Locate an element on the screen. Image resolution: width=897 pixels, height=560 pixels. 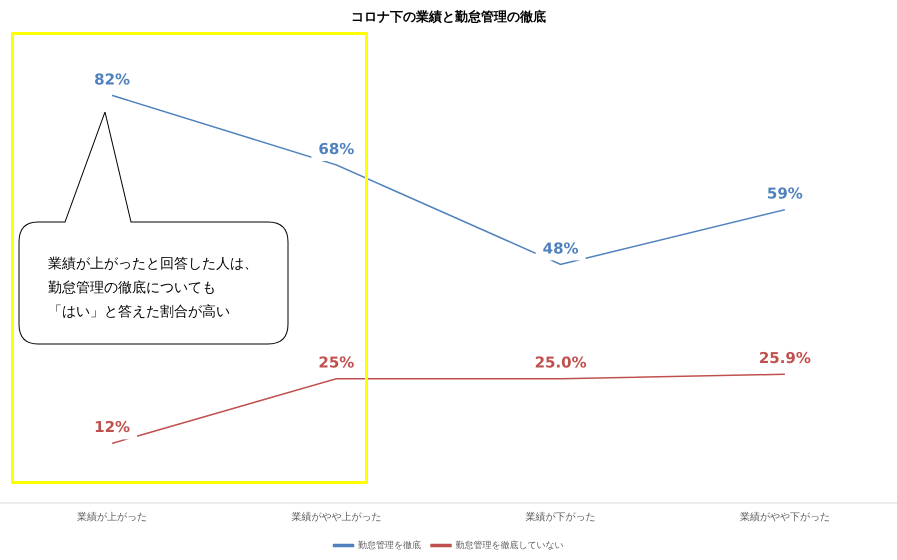
data-label: 12% is located at coordinates (112, 427).